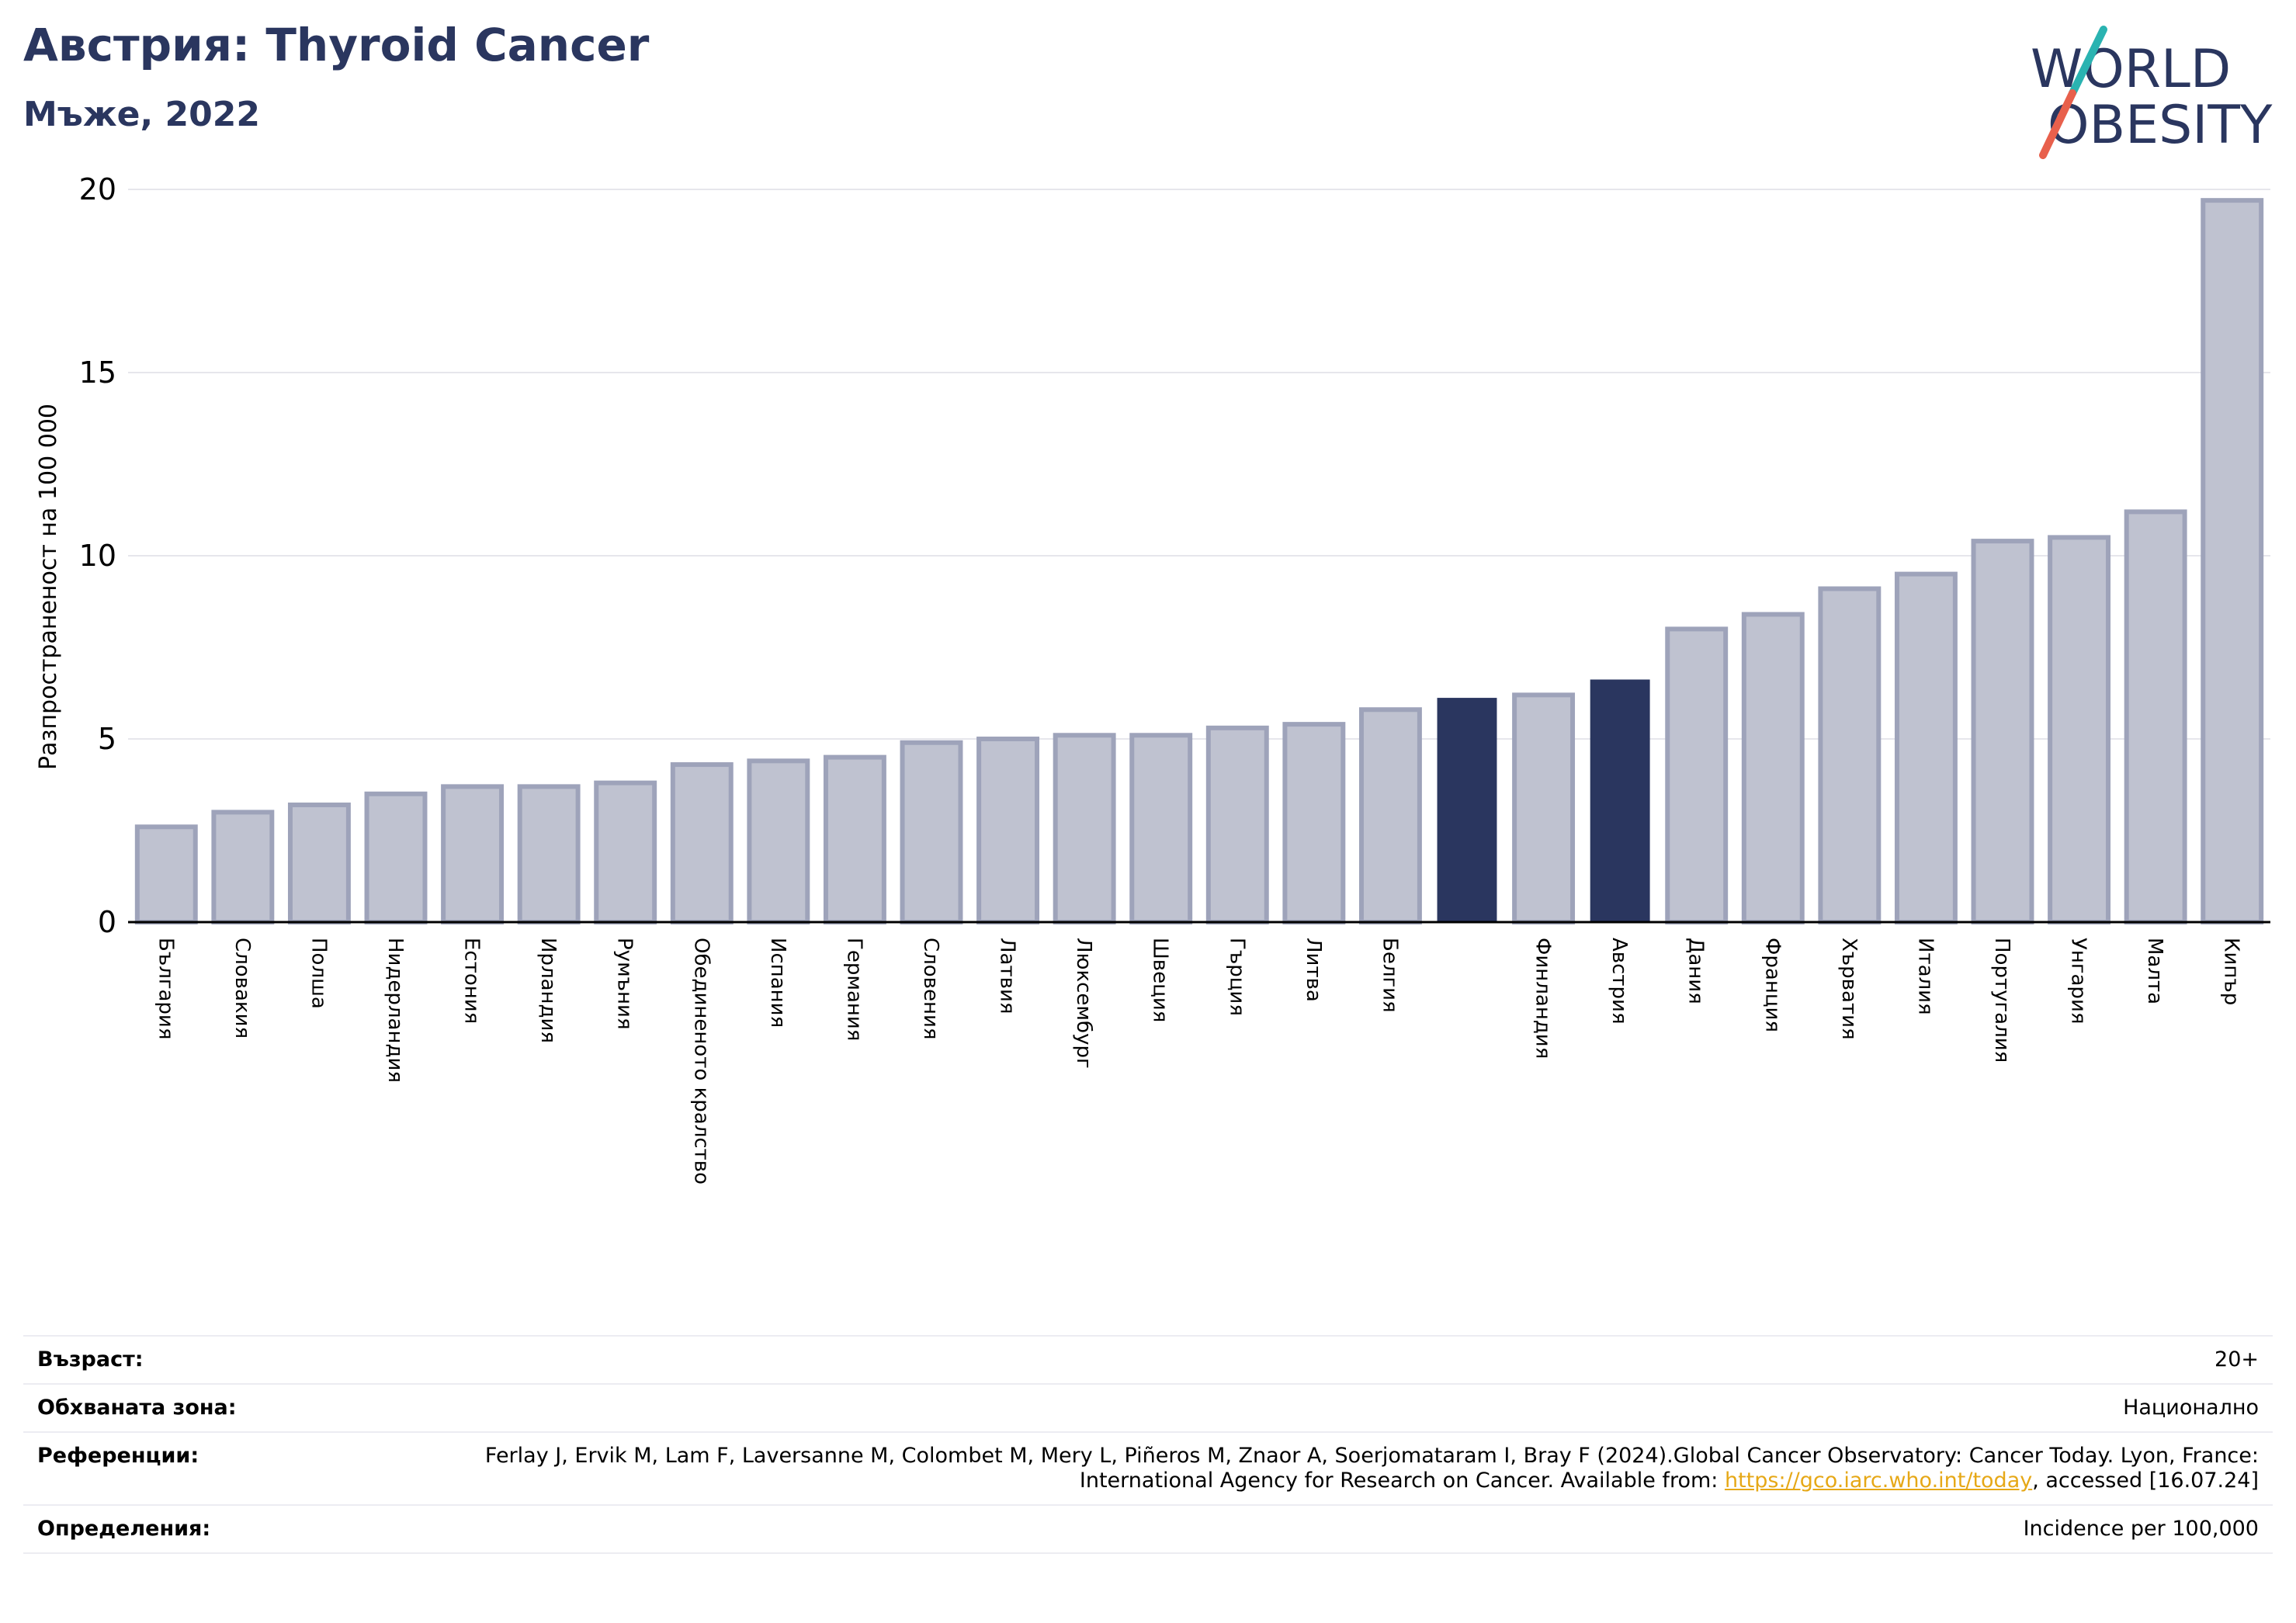  What do you see at coordinates (2160, 125) in the screenshot?
I see `logo-line2: OBESITY` at bounding box center [2160, 125].